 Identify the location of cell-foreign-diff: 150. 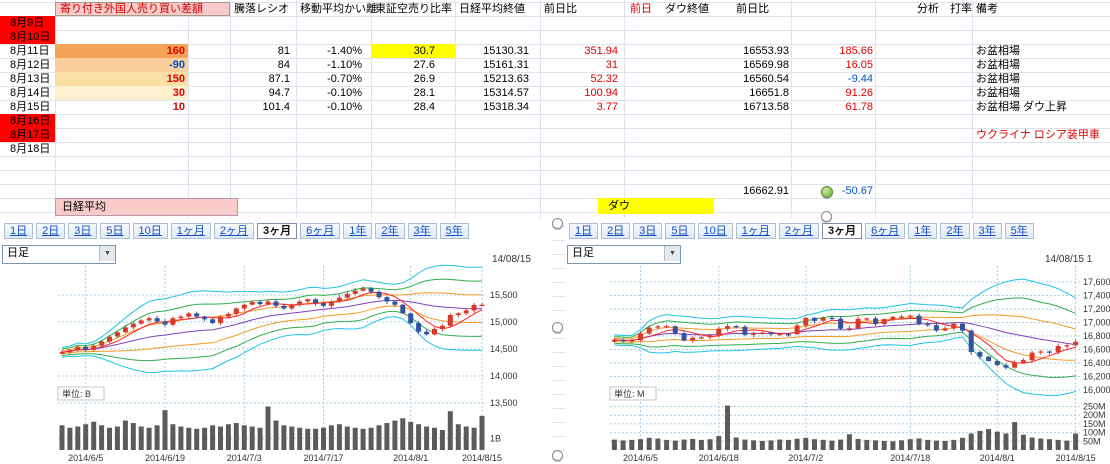
(121, 79).